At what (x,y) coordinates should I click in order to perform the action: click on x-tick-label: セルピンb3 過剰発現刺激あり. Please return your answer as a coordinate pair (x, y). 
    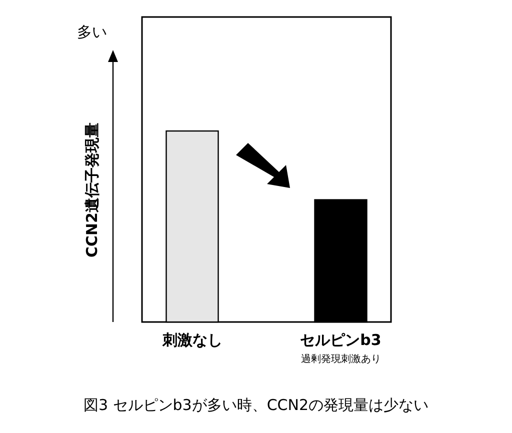
    Looking at the image, I should click on (341, 348).